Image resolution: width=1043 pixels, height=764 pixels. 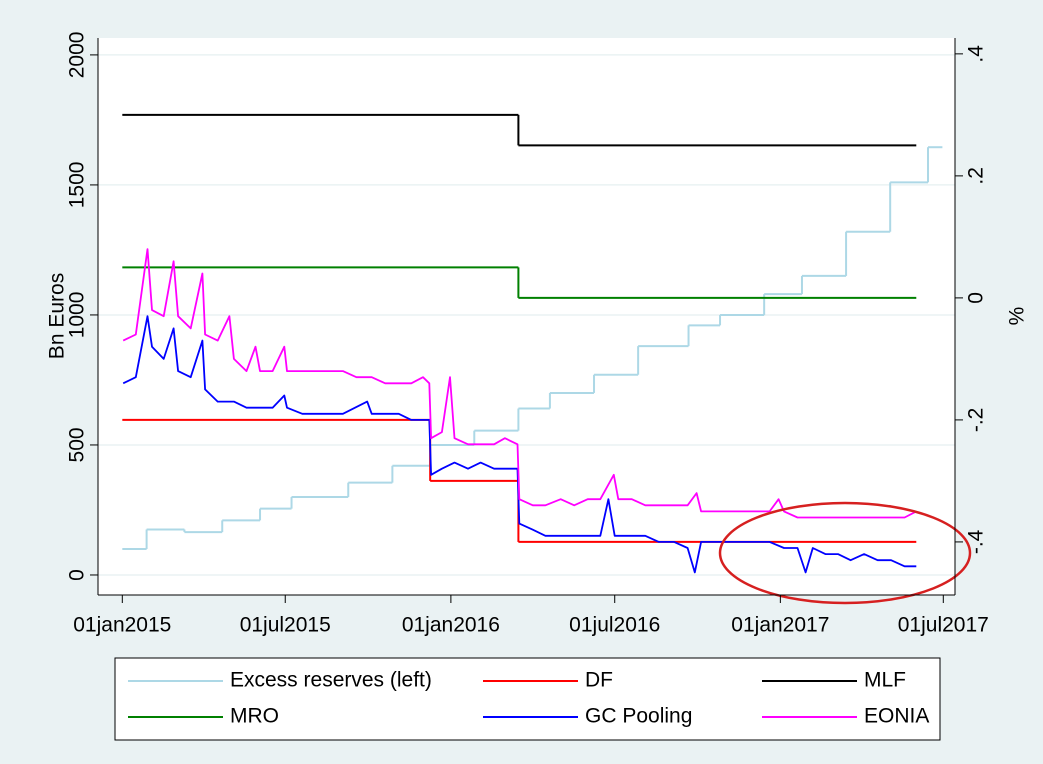 What do you see at coordinates (976, 54) in the screenshot?
I see `y2-tick-label: .4` at bounding box center [976, 54].